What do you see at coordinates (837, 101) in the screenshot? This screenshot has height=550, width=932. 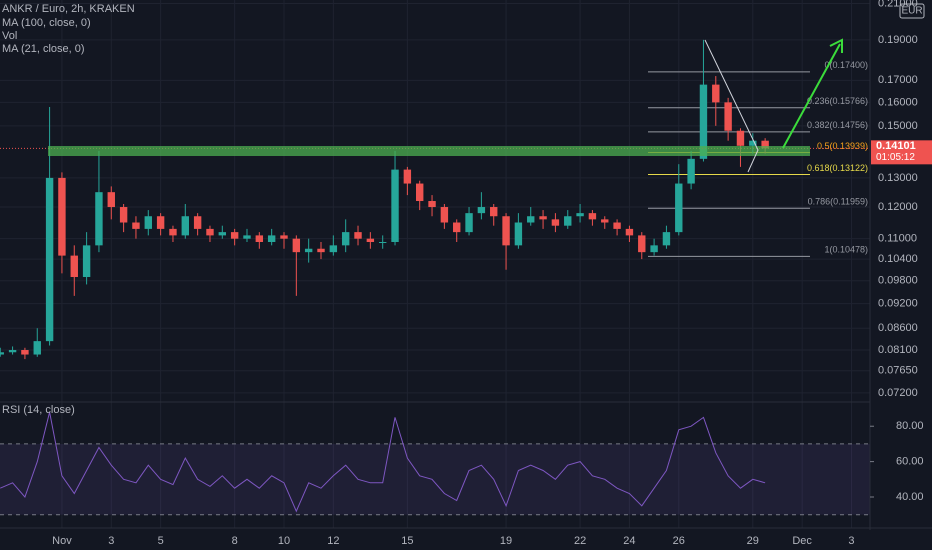 I see `fib-label: 0.236(0.15766)` at bounding box center [837, 101].